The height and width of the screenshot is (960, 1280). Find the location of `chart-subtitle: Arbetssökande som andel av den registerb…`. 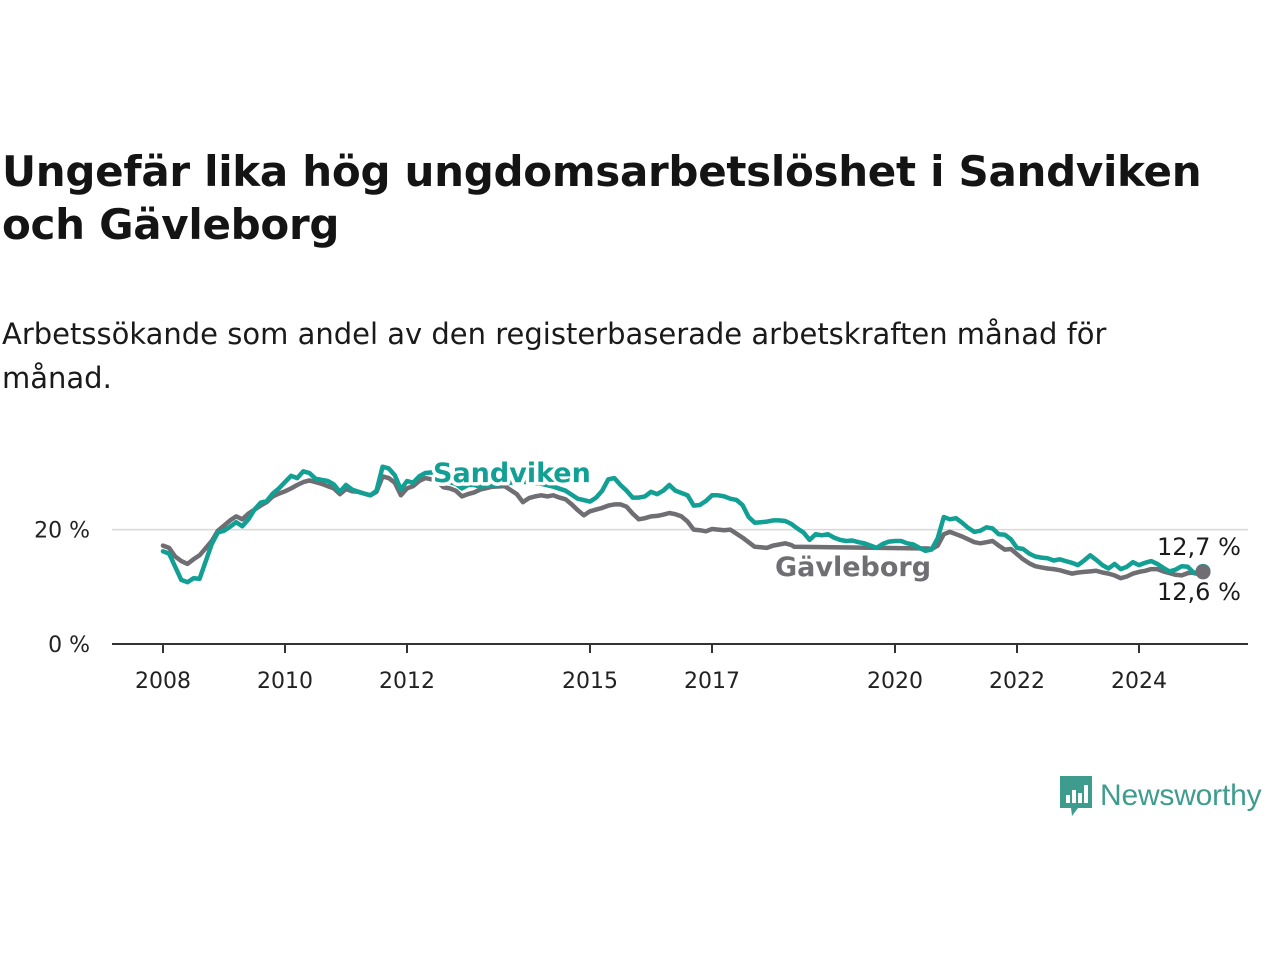

chart-subtitle: Arbetssökande som andel av den registerb… is located at coordinates (554, 356).